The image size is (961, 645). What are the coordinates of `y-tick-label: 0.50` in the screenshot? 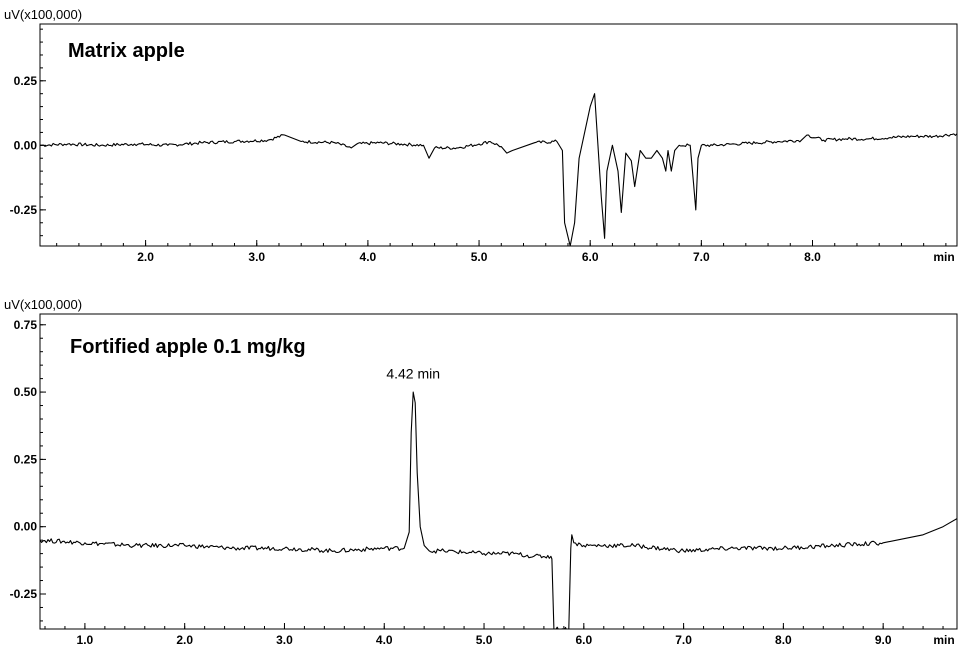 It's located at (26, 392).